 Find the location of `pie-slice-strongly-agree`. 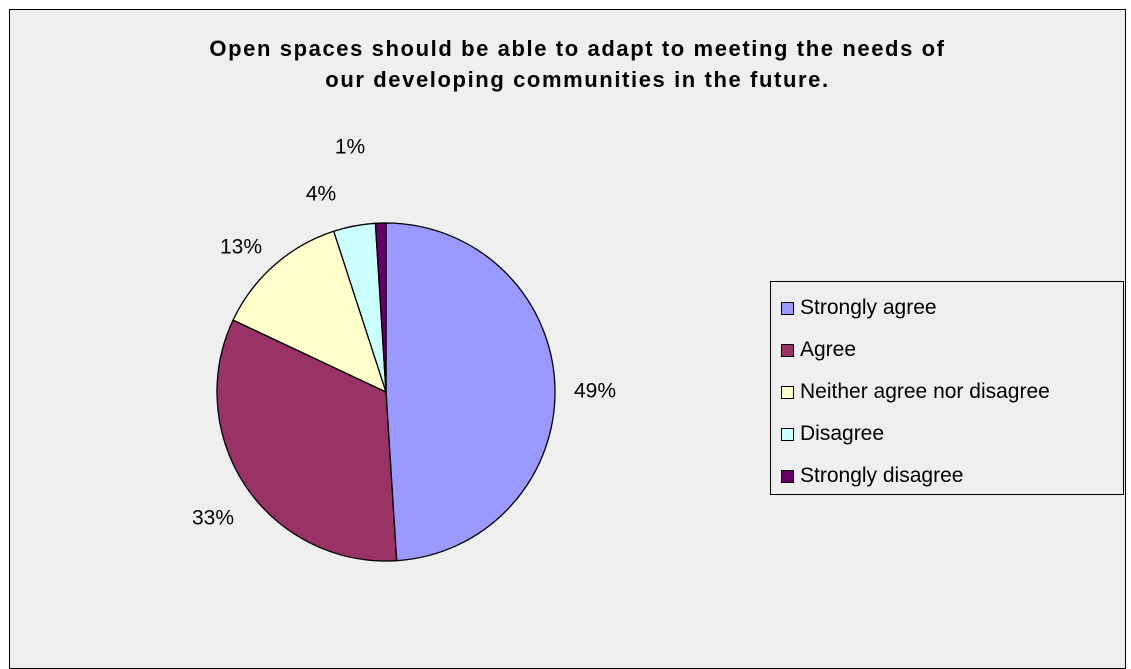

pie-slice-strongly-agree is located at coordinates (470, 392).